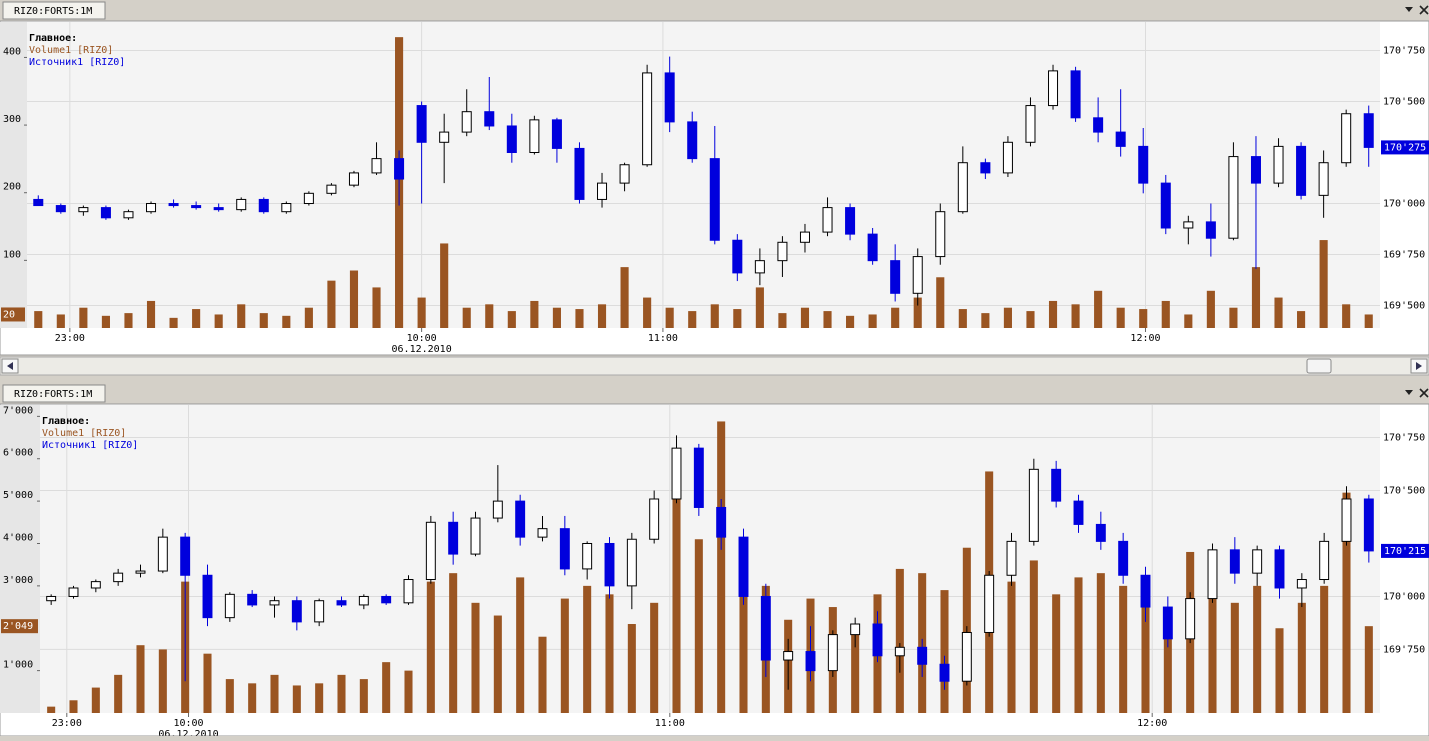 The width and height of the screenshot is (1429, 741). What do you see at coordinates (18, 410) in the screenshot?
I see `y-tick-label: 7'000` at bounding box center [18, 410].